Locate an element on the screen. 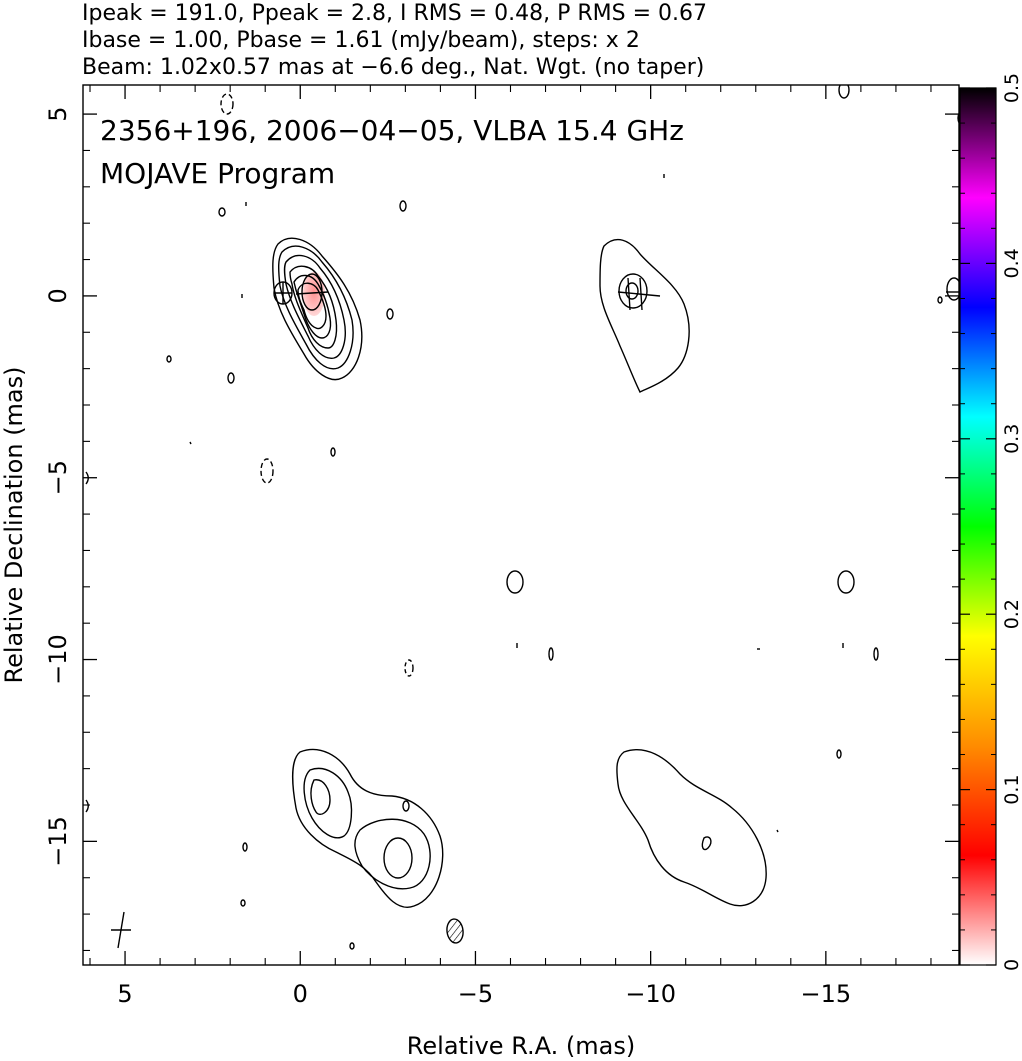 This screenshot has height=1061, width=1022. colorbar: 0 0.1 0.2 0.3 0.4 0.5 is located at coordinates (990, 522).